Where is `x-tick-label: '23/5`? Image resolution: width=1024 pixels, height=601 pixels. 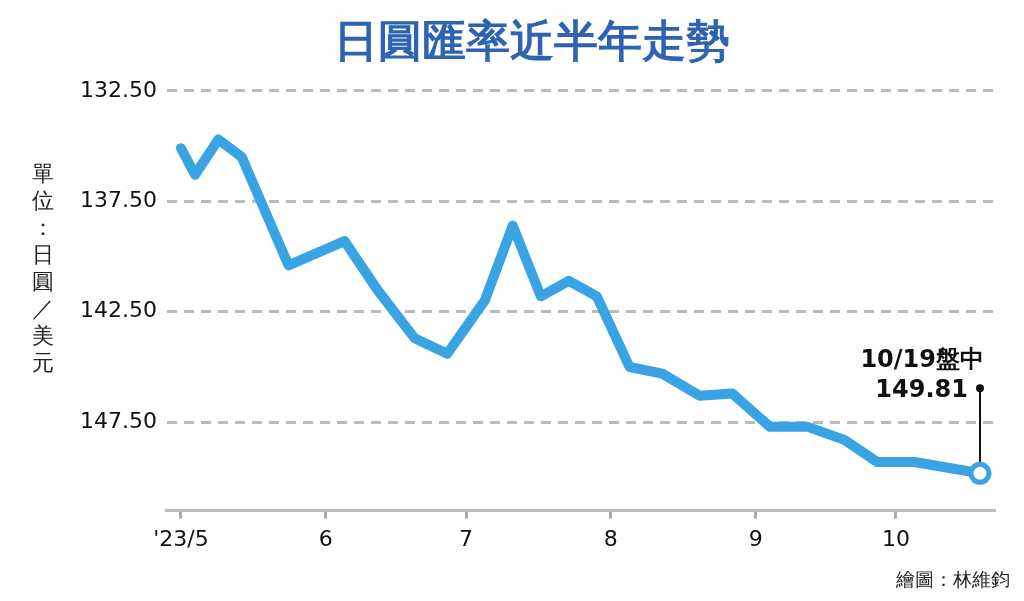 x-tick-label: '23/5 is located at coordinates (181, 538).